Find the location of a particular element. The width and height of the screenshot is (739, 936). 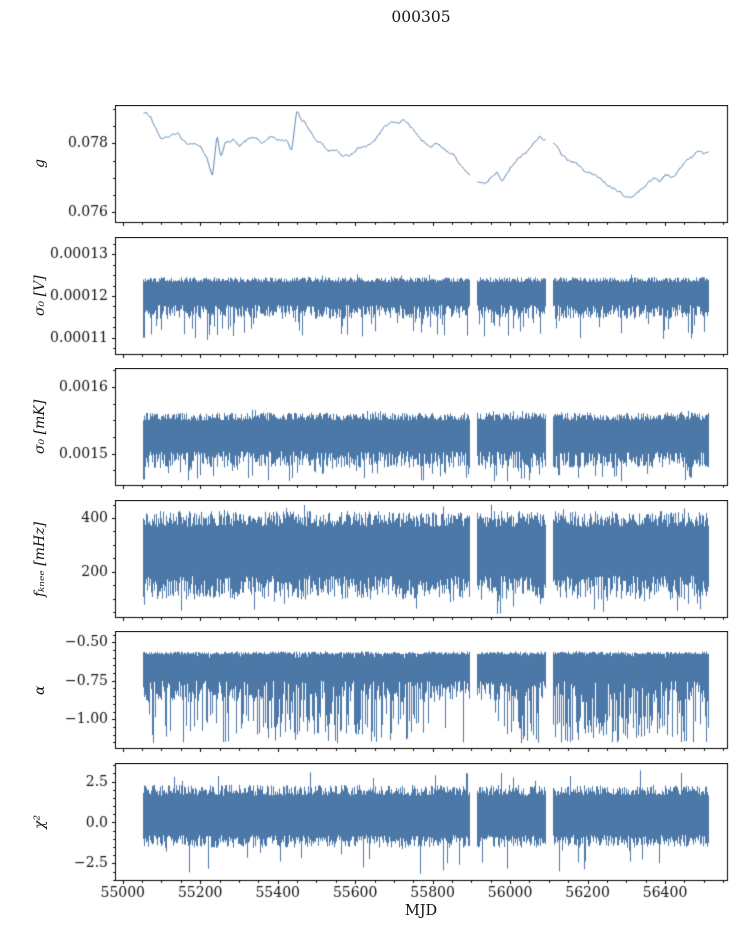

x-axis-tick-labels is located at coordinates (369, 893).